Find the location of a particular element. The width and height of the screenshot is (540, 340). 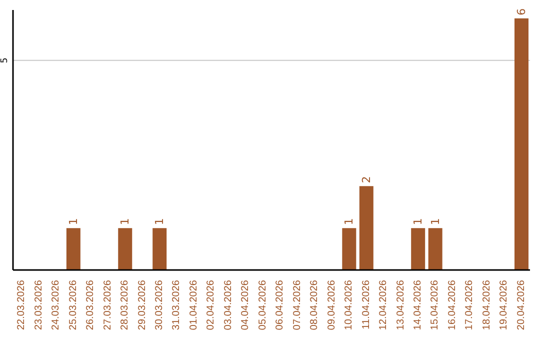

x-tick-label: 03.04.2026 is located at coordinates (228, 305).